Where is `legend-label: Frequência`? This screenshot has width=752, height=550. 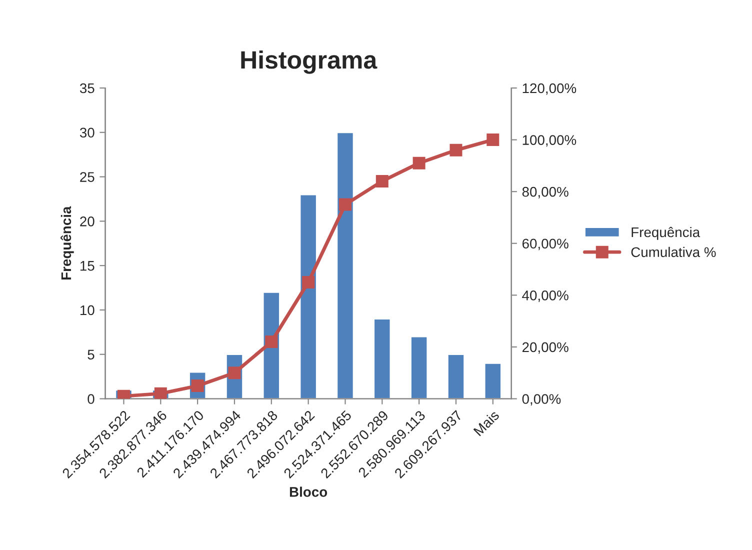
legend-label: Frequência is located at coordinates (666, 233).